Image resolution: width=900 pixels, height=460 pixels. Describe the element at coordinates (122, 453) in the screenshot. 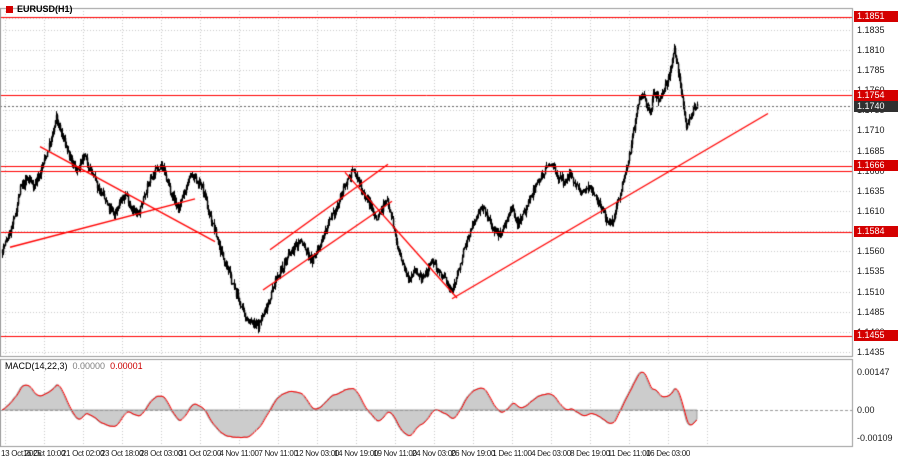

I see `time-label: 23 Oct 18:00` at that location.